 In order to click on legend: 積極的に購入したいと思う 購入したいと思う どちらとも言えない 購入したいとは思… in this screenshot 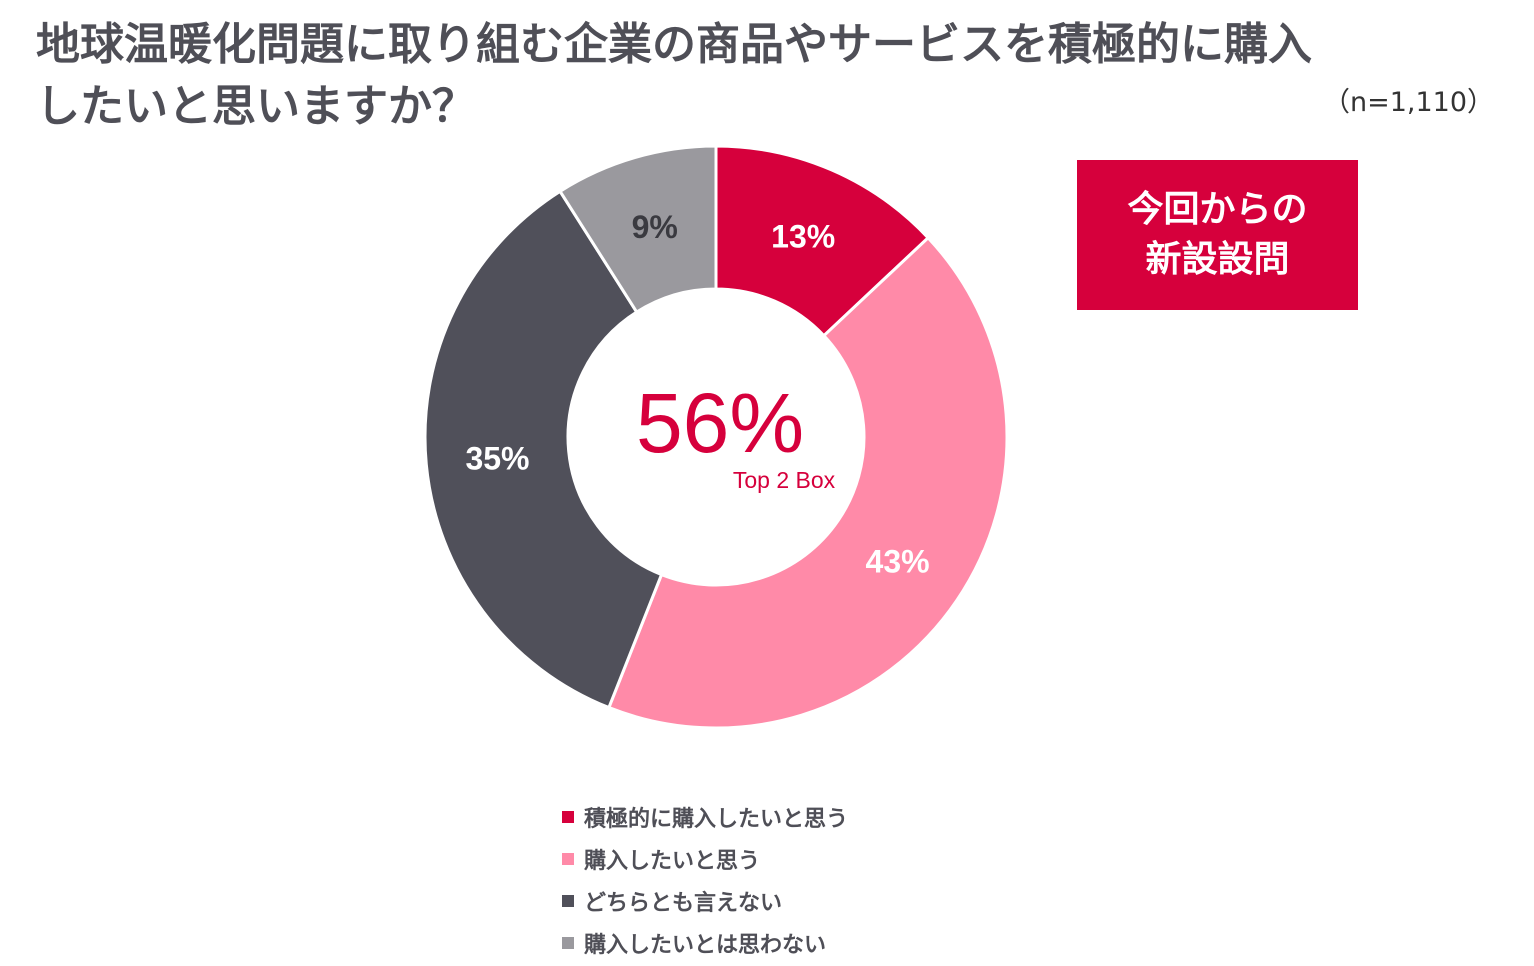, I will do `click(705, 880)`.